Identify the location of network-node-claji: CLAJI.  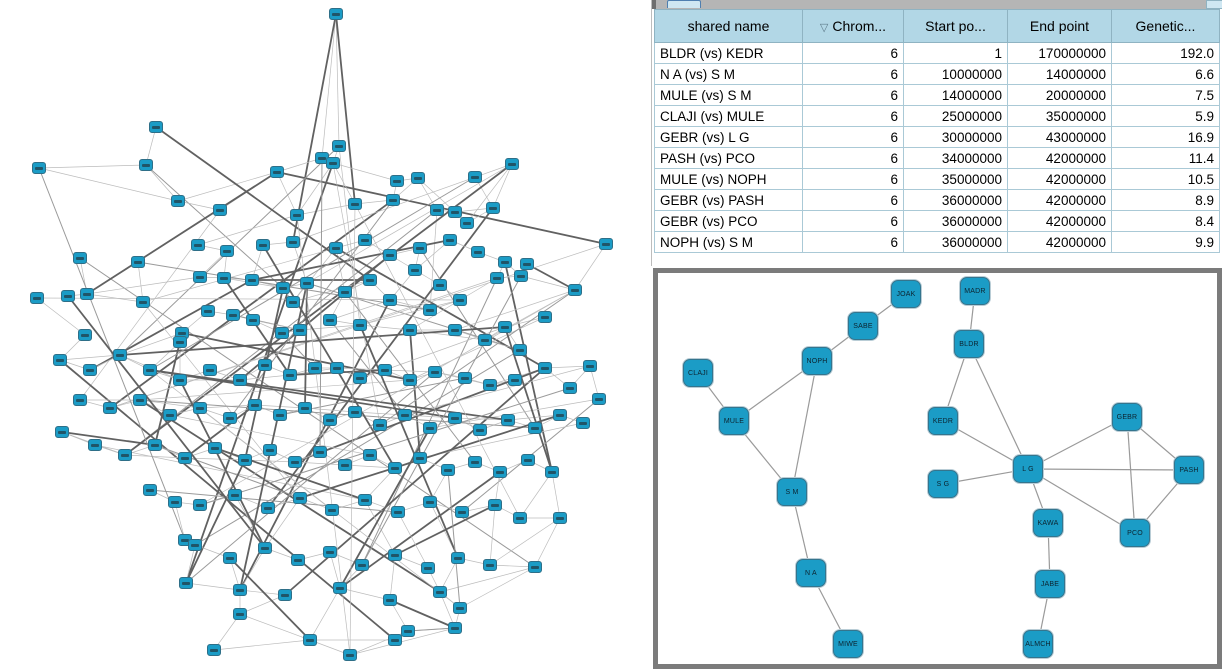
(698, 373).